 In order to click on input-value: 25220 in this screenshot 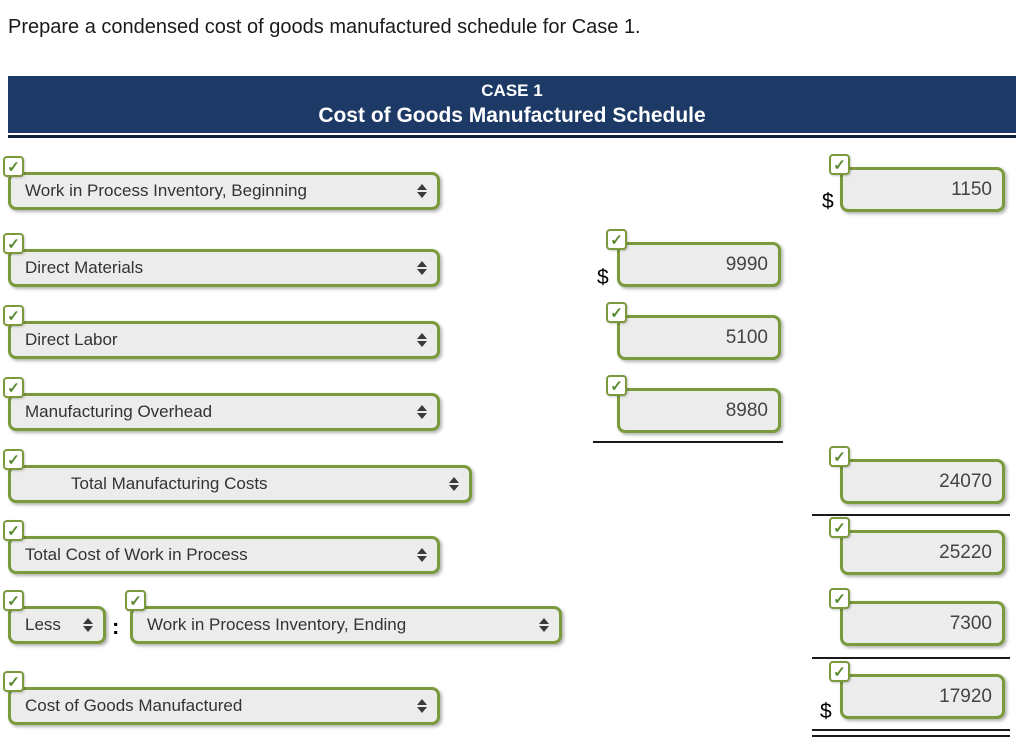, I will do `click(965, 552)`.